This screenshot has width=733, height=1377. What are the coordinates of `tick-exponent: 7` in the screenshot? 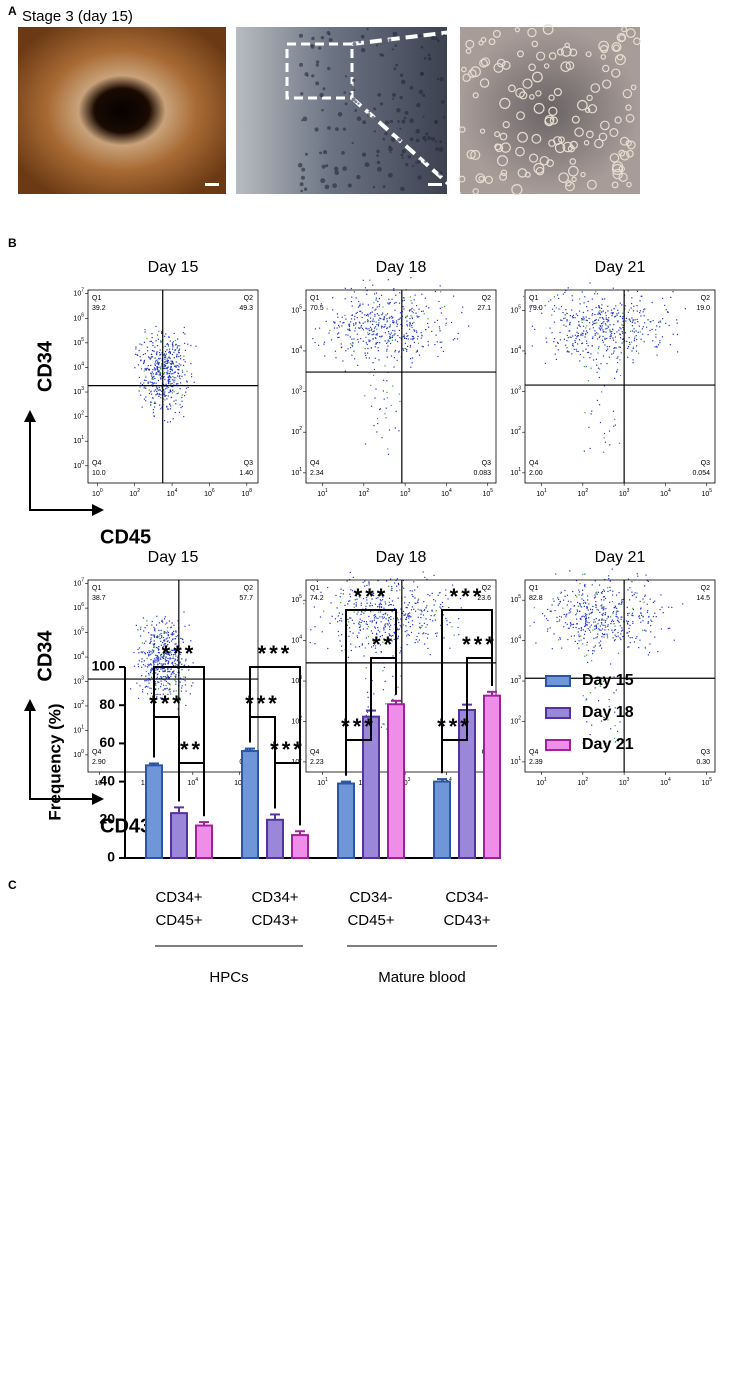 It's located at (82, 291).